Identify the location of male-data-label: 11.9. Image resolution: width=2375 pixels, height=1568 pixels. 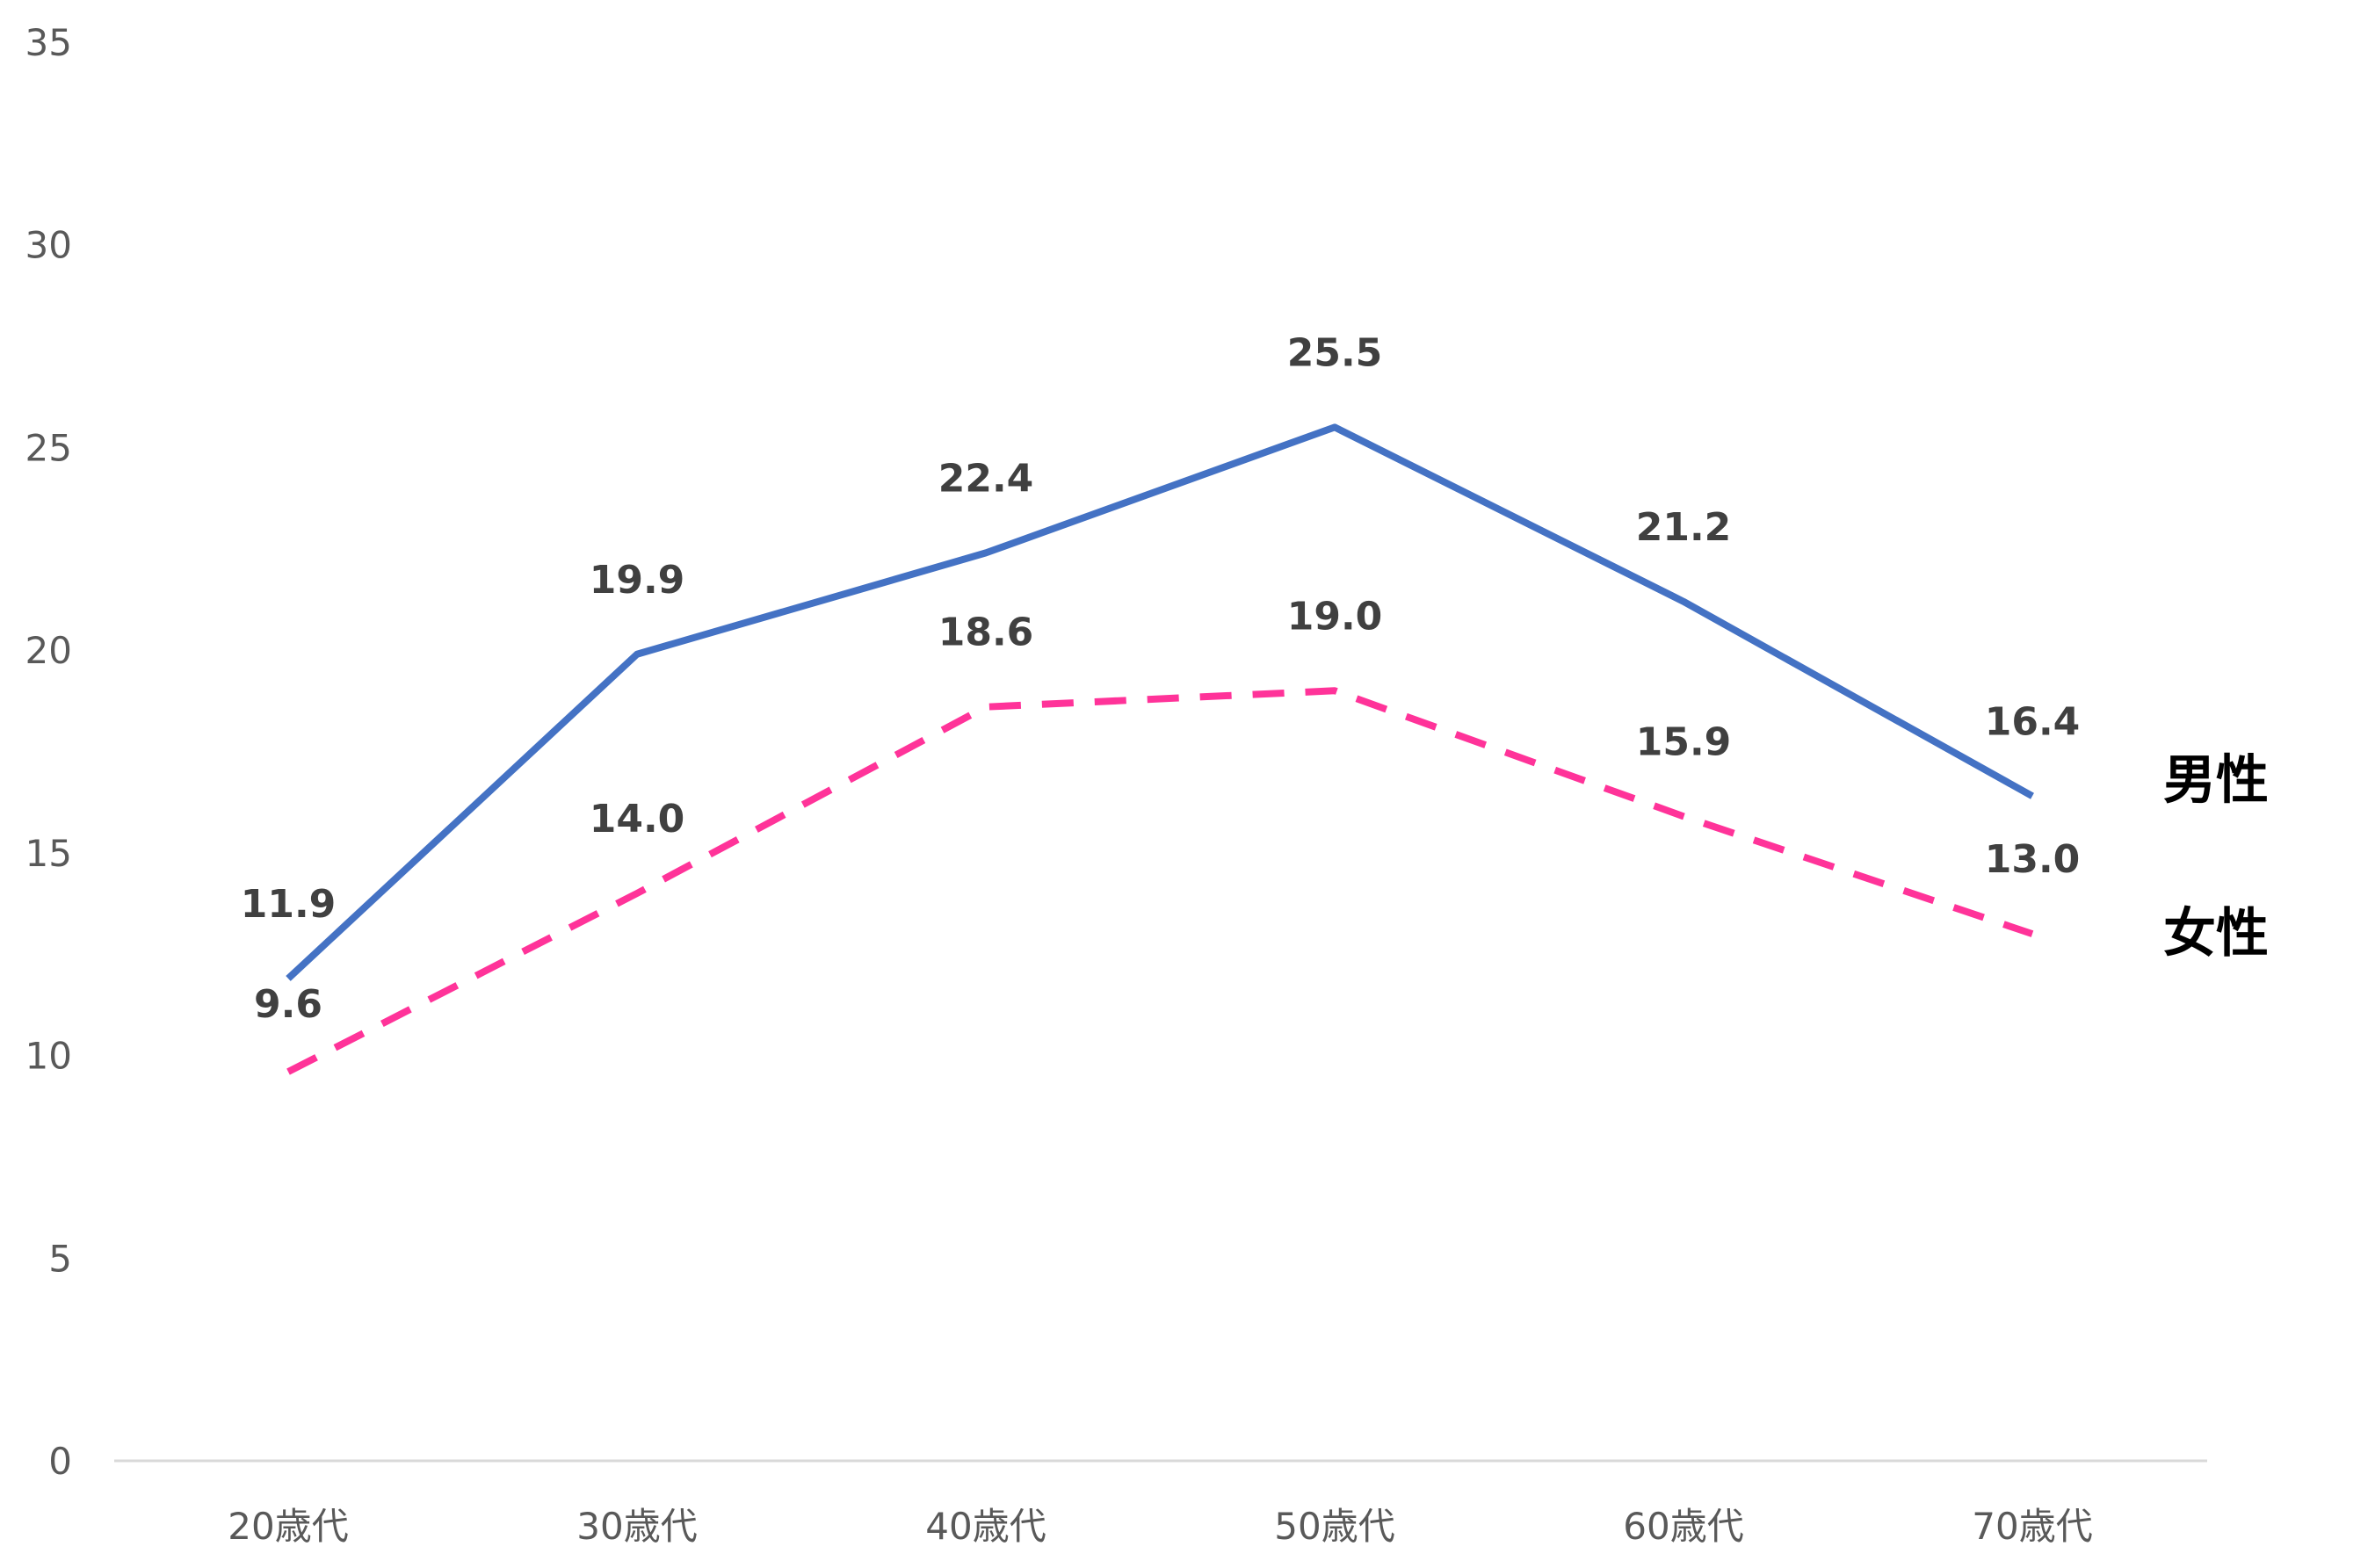
(289, 905).